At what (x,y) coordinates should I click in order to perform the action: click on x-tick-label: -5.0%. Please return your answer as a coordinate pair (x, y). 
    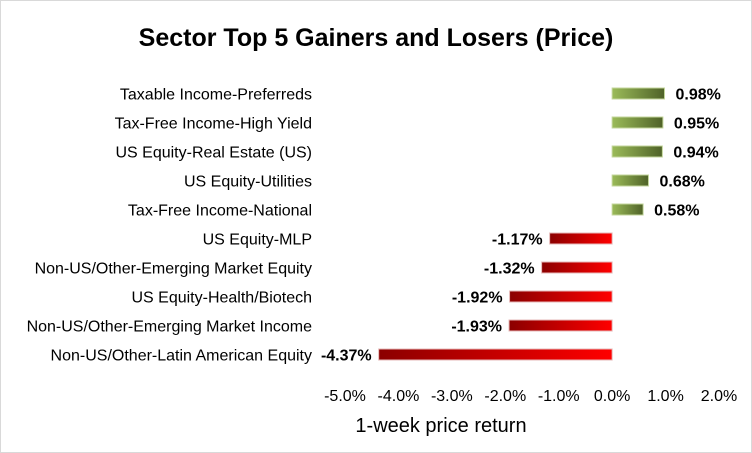
    Looking at the image, I should click on (345, 396).